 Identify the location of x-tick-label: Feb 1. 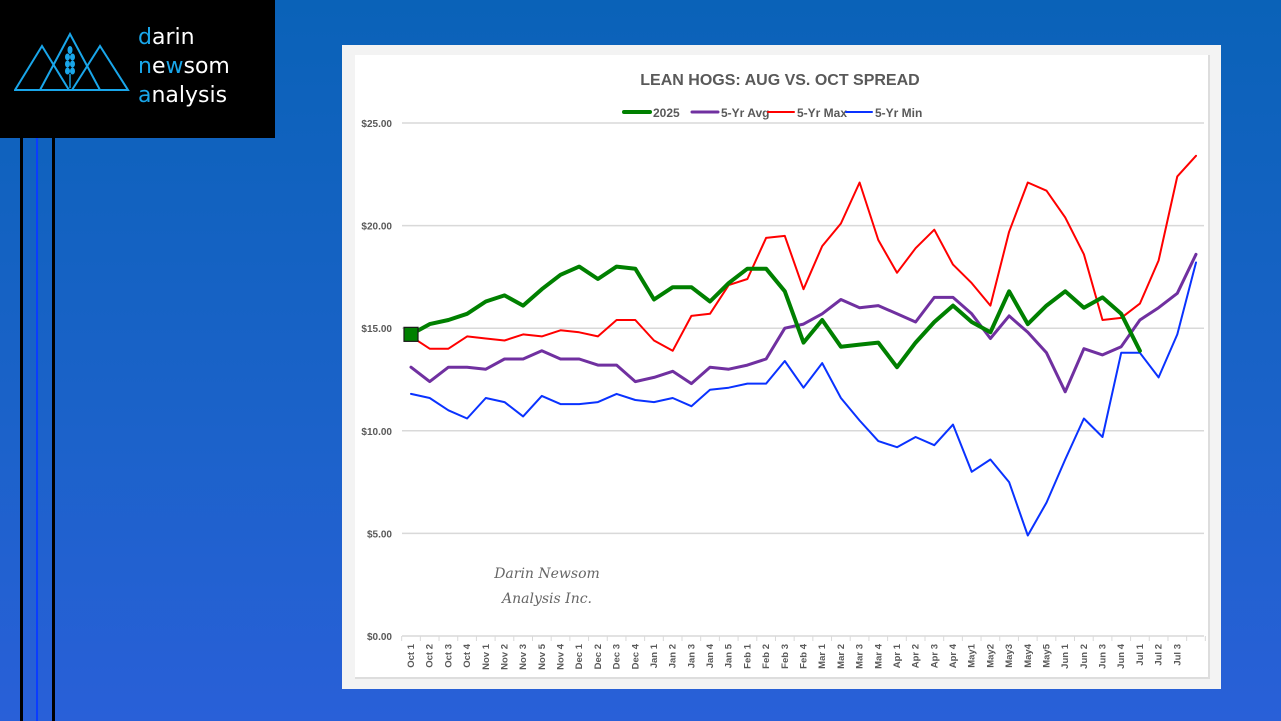
(747, 656).